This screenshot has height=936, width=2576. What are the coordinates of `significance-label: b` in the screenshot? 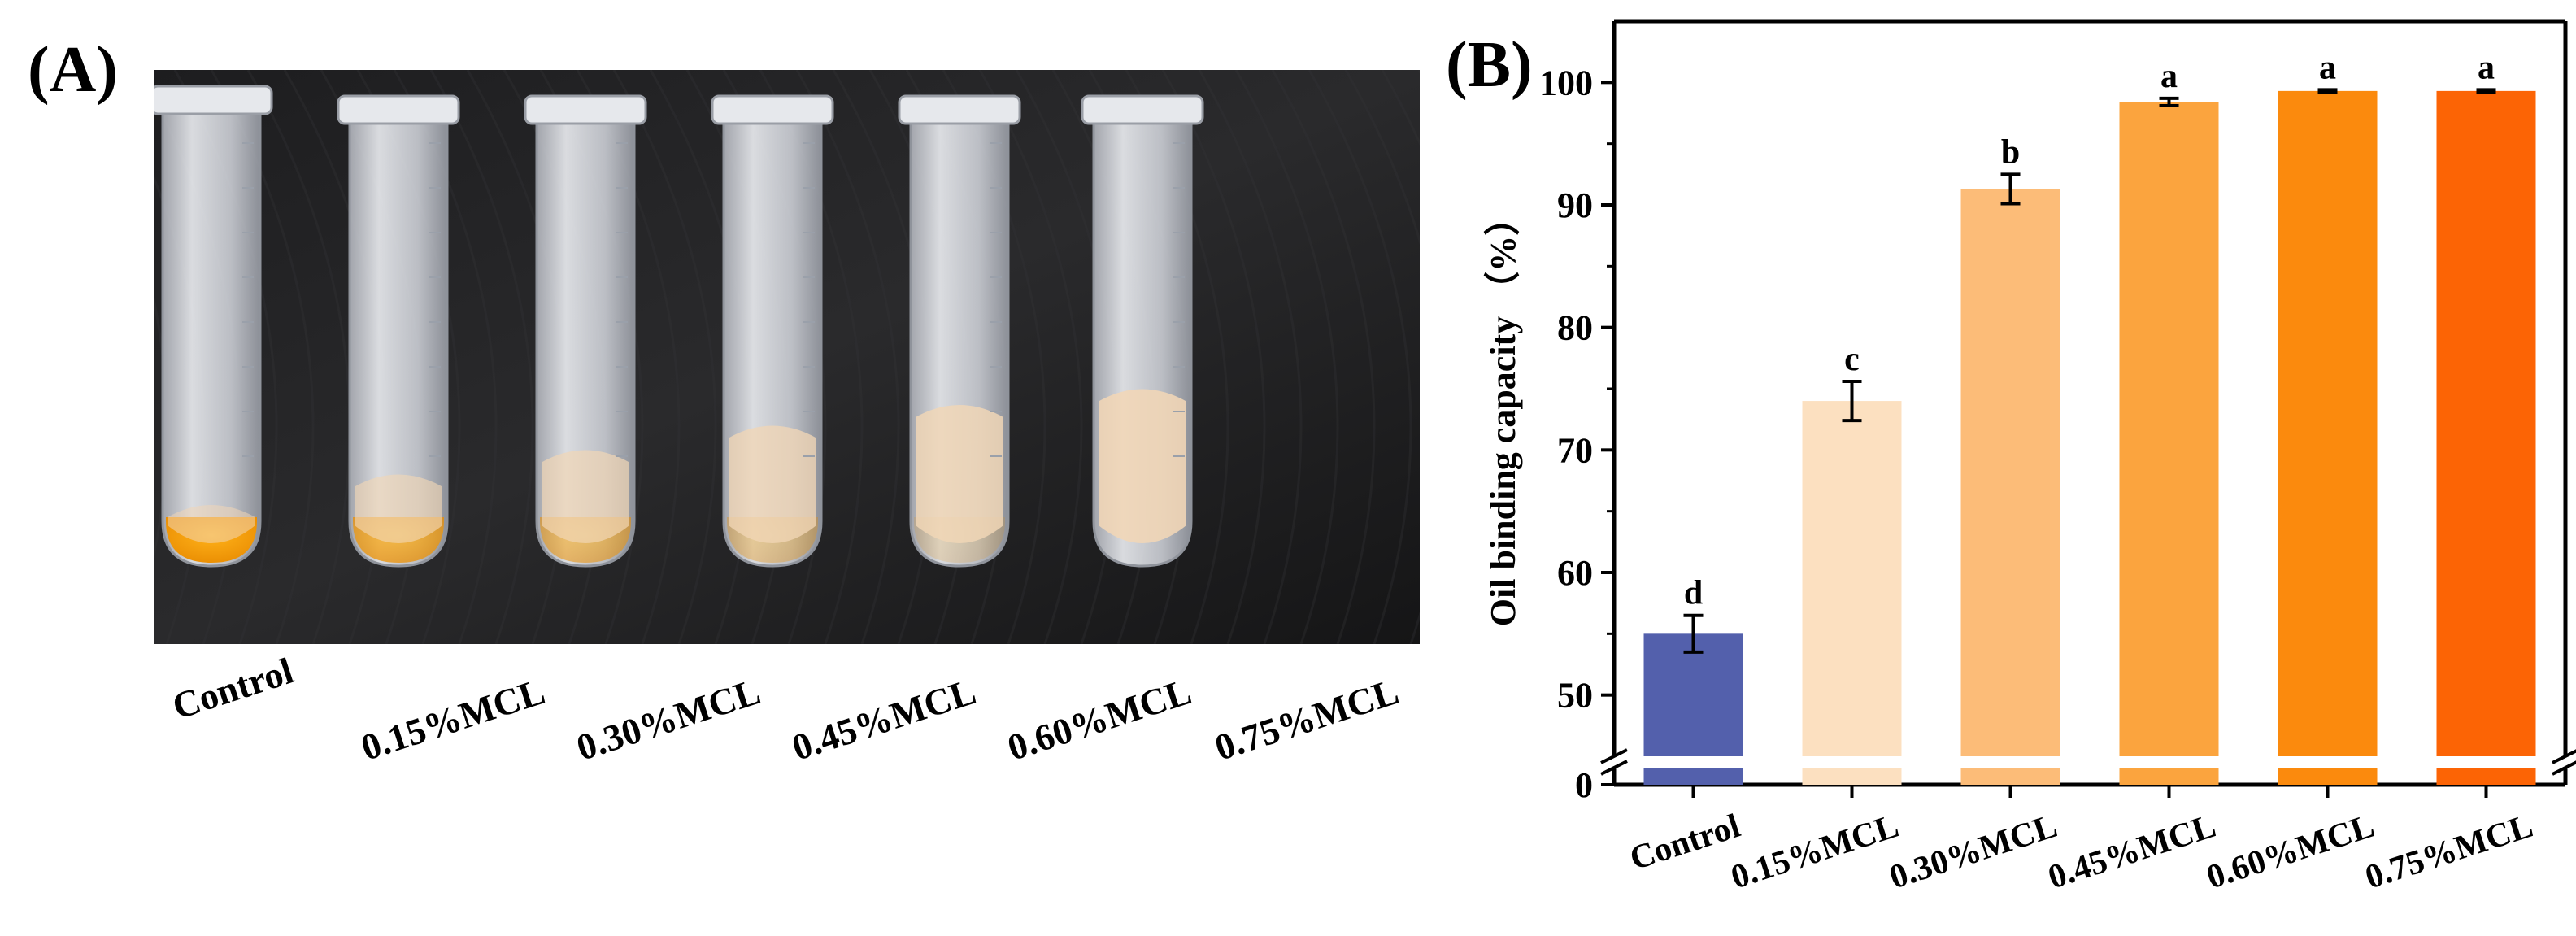 It's located at (2011, 152).